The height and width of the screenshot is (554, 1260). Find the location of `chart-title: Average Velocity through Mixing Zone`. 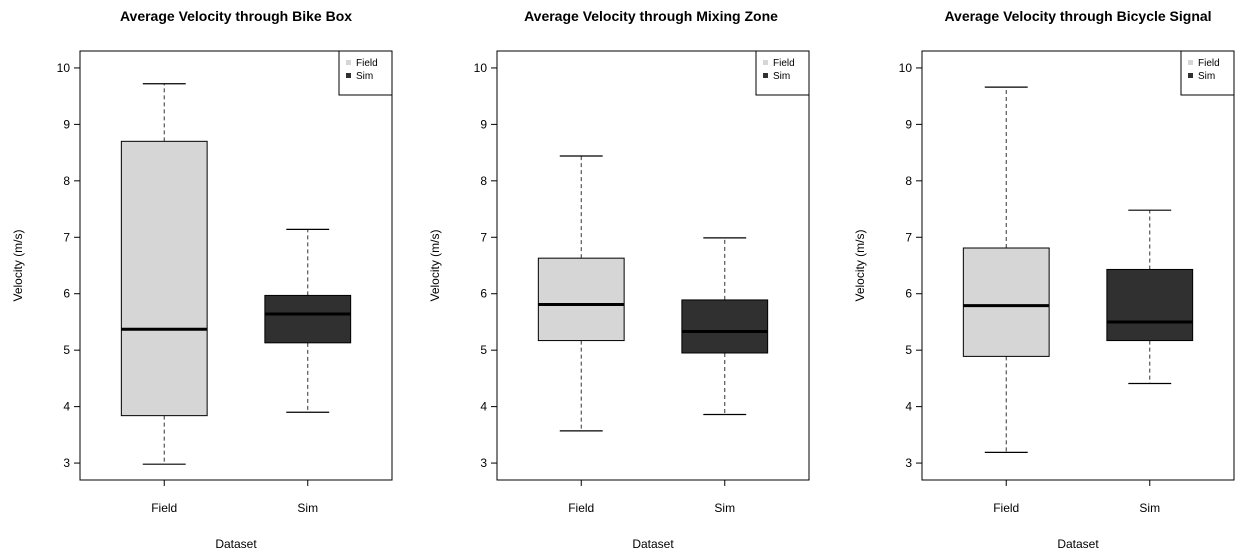

chart-title: Average Velocity through Mixing Zone is located at coordinates (651, 16).